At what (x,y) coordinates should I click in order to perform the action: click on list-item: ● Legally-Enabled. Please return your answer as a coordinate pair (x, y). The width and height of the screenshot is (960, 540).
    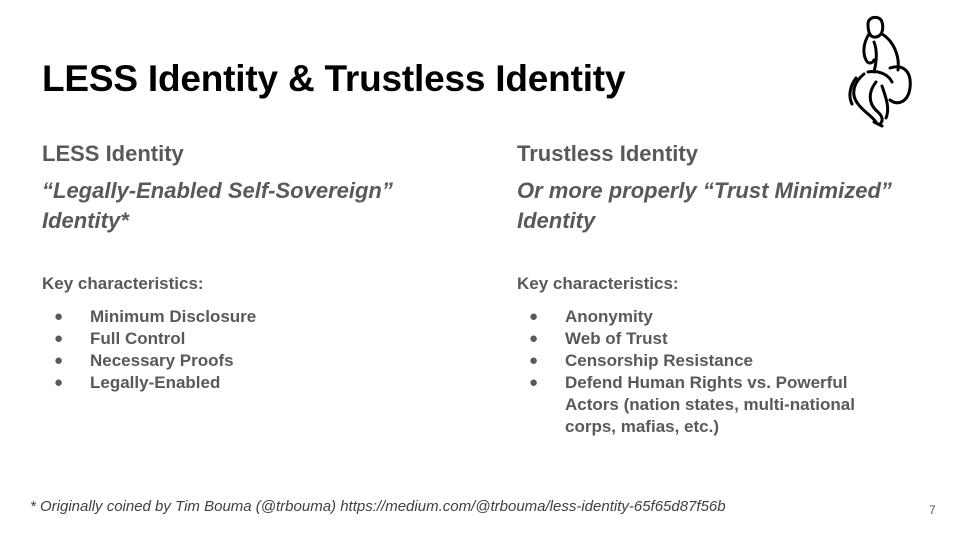
    Looking at the image, I should click on (137, 382).